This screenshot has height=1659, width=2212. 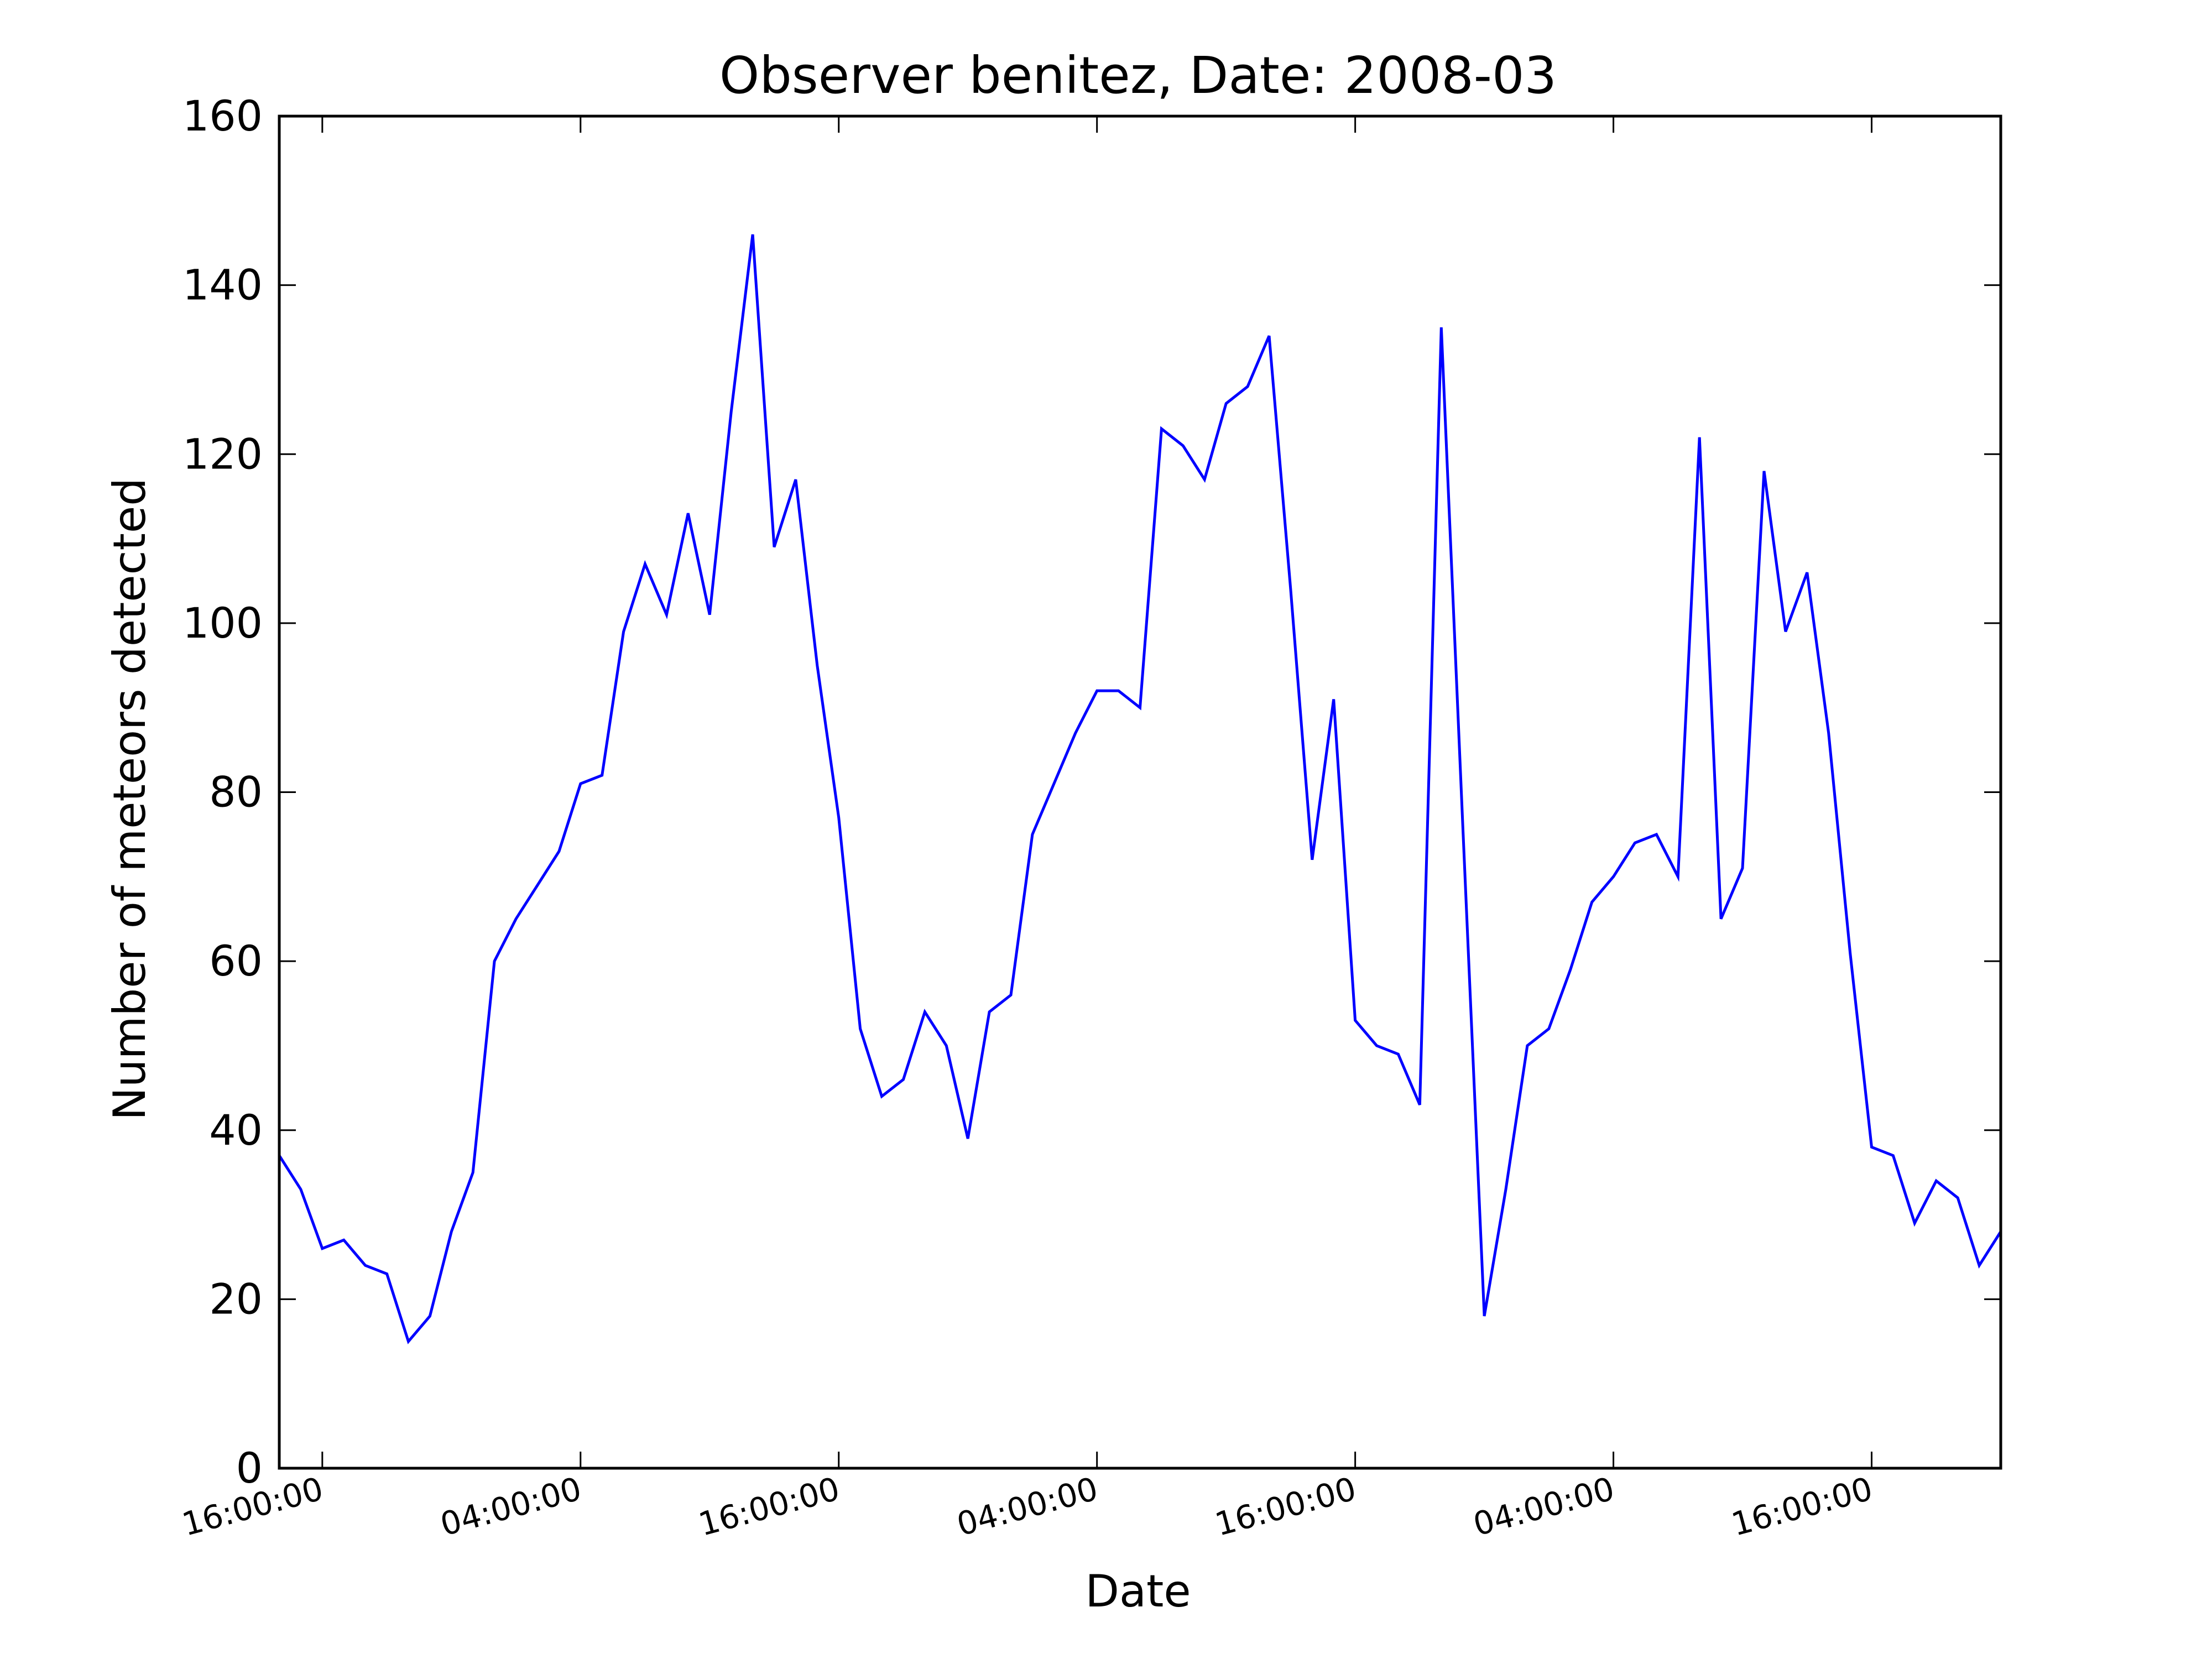 What do you see at coordinates (130, 799) in the screenshot?
I see `y-axis-label: Number of meteors detected` at bounding box center [130, 799].